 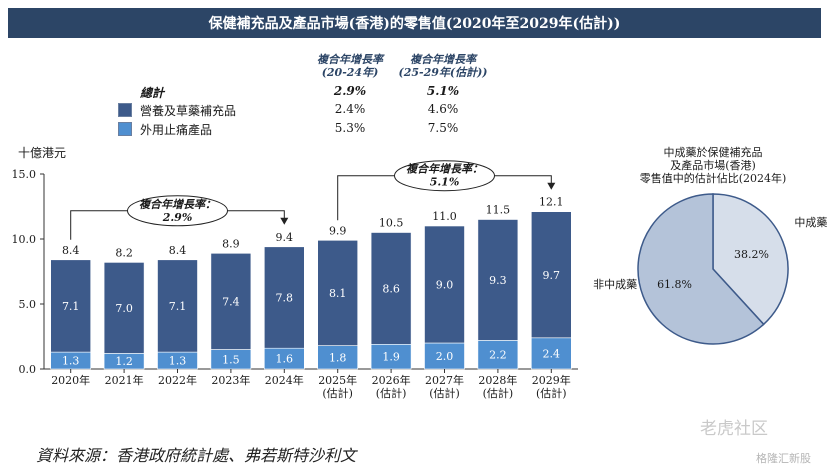 I want to click on bar-total-label: 8.9, so click(x=231, y=243).